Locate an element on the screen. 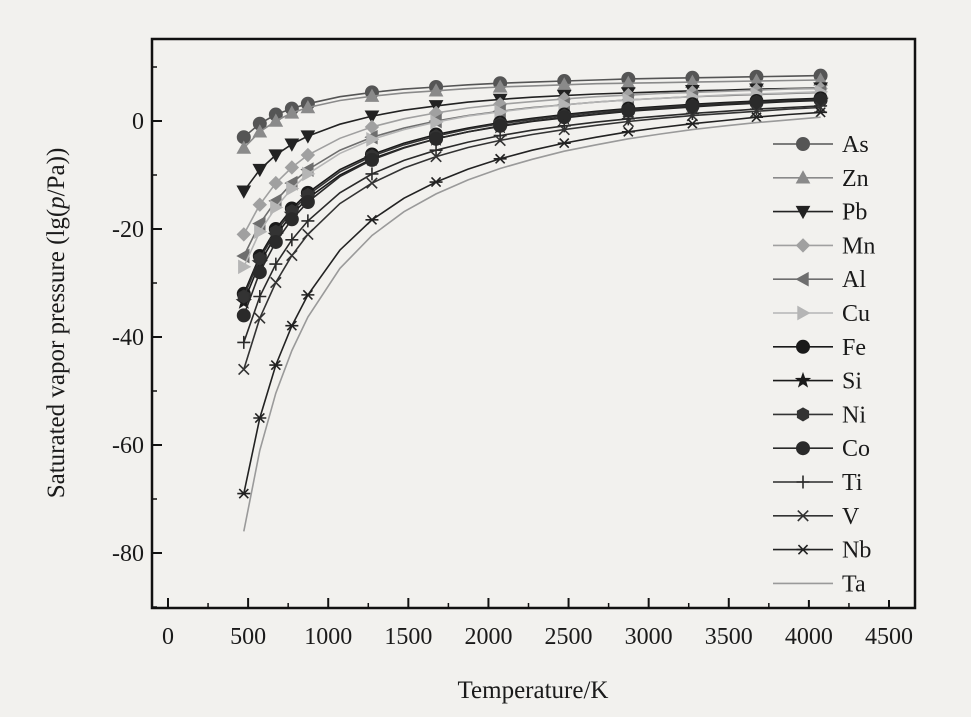 The width and height of the screenshot is (971, 717). legend-item-pb: Pb is located at coordinates (820, 213).